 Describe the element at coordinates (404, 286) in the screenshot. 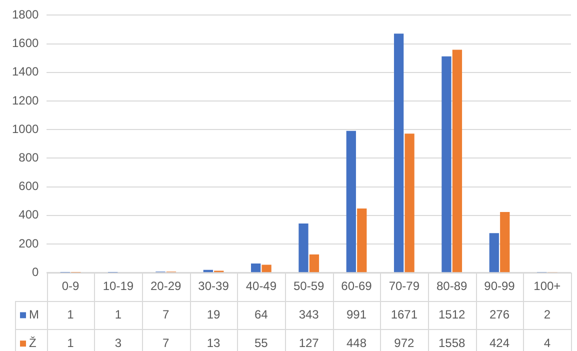

I see `x-tick-label: 70-79` at that location.